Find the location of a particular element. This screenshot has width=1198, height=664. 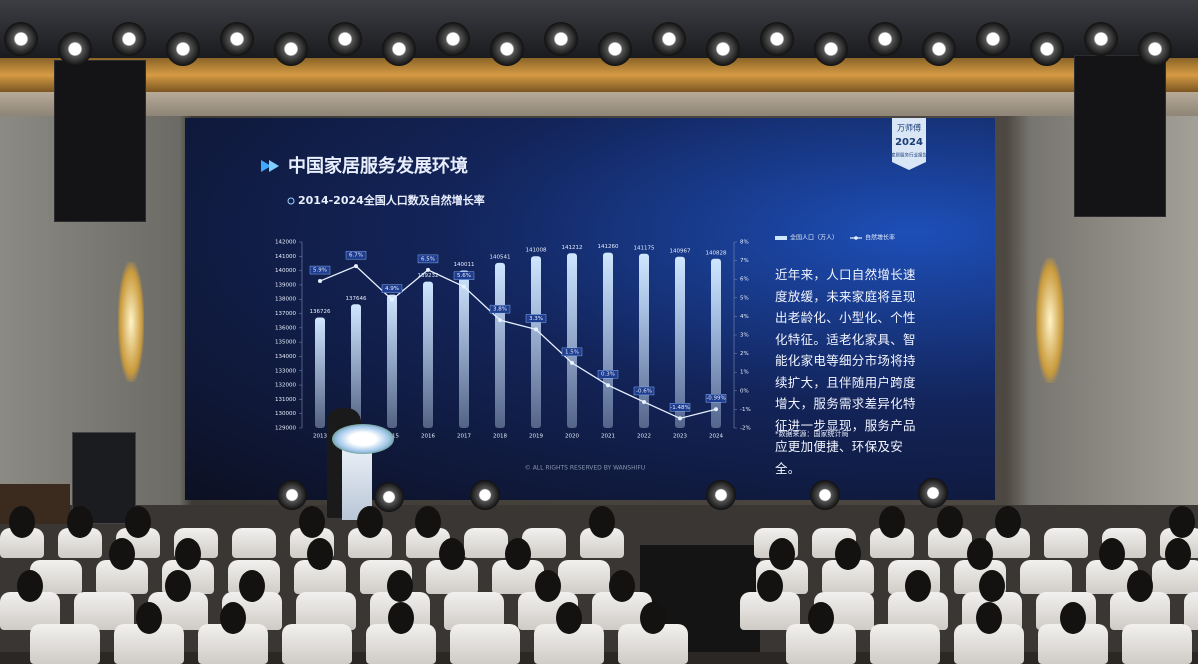

y-tick-label: 129000 is located at coordinates (285, 429).